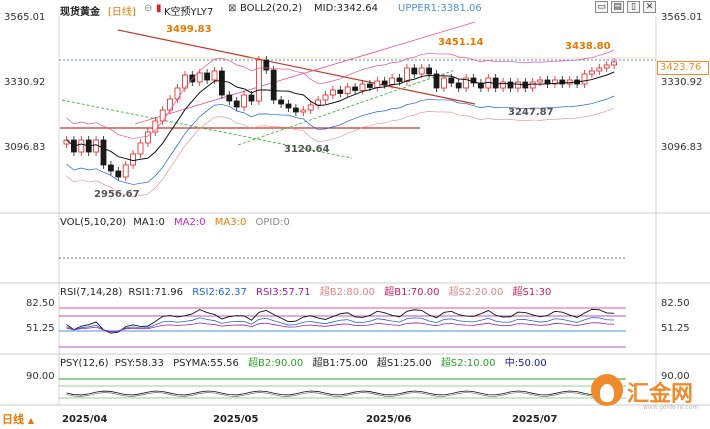 Image resolution: width=710 pixels, height=429 pixels. Describe the element at coordinates (535, 419) in the screenshot. I see `x-axis-label-4: 2025/07` at that location.